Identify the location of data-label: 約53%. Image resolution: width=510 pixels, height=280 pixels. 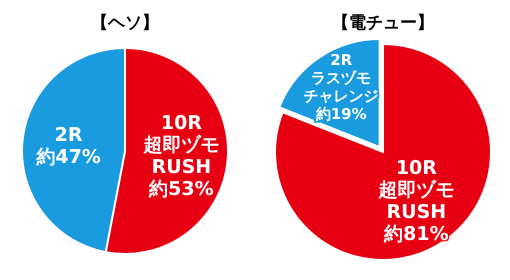
(181, 189).